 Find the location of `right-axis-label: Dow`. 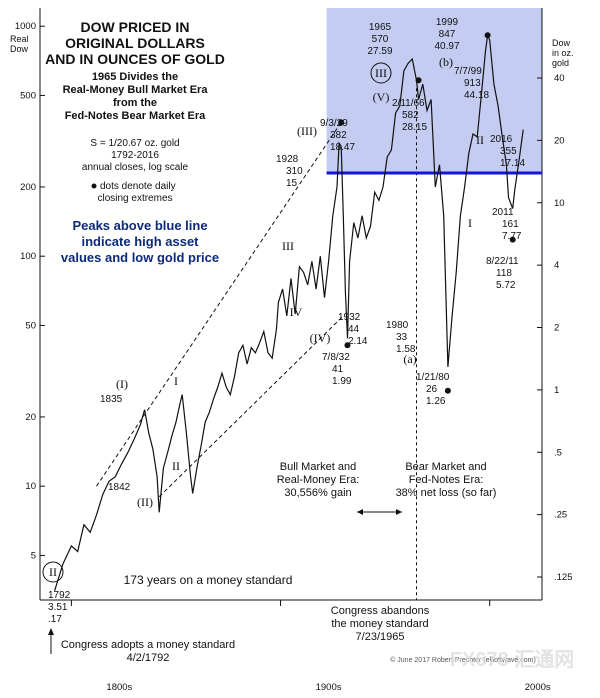

right-axis-label: Dow is located at coordinates (561, 43).